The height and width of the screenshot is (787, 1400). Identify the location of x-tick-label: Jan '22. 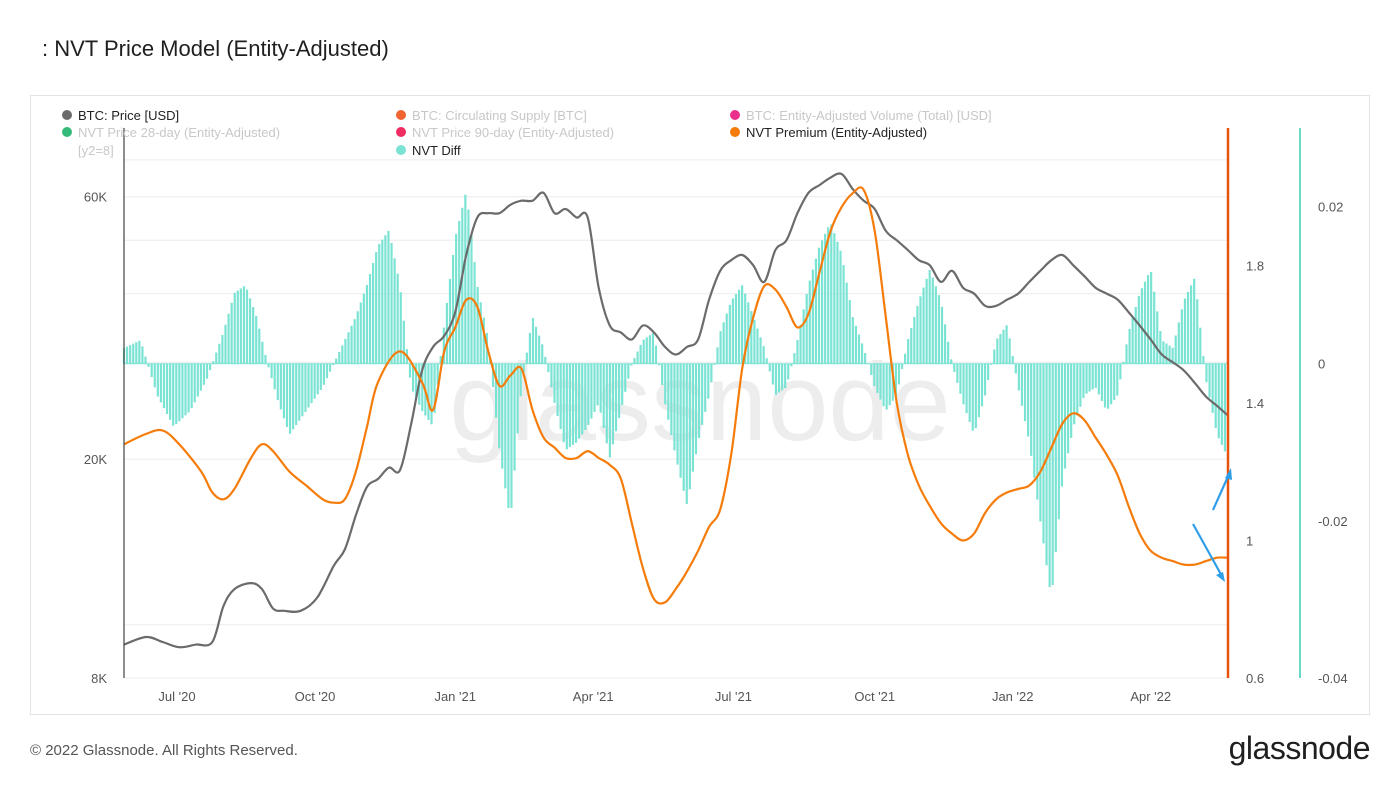
(1013, 696).